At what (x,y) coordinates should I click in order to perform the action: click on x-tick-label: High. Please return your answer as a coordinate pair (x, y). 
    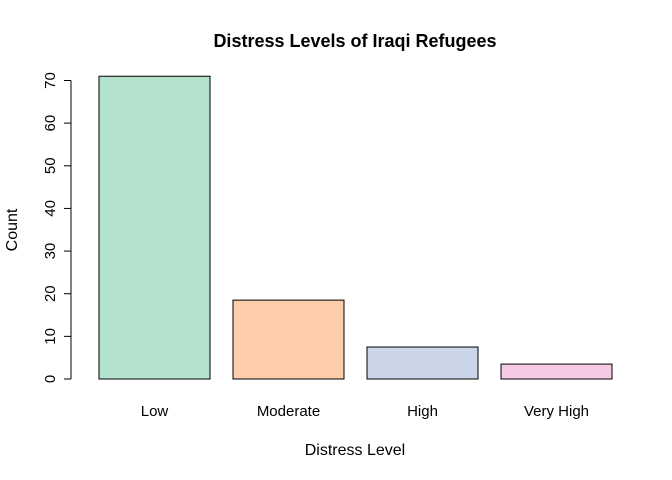
    Looking at the image, I should click on (422, 411).